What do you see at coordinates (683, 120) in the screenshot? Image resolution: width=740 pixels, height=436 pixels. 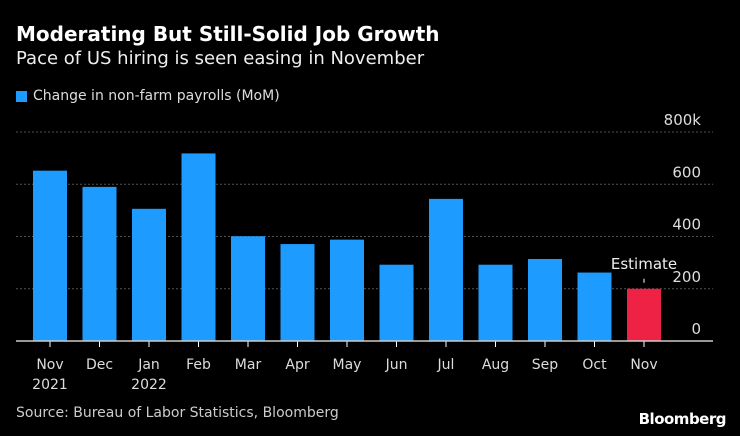 I see `y-tick-label: 800k` at bounding box center [683, 120].